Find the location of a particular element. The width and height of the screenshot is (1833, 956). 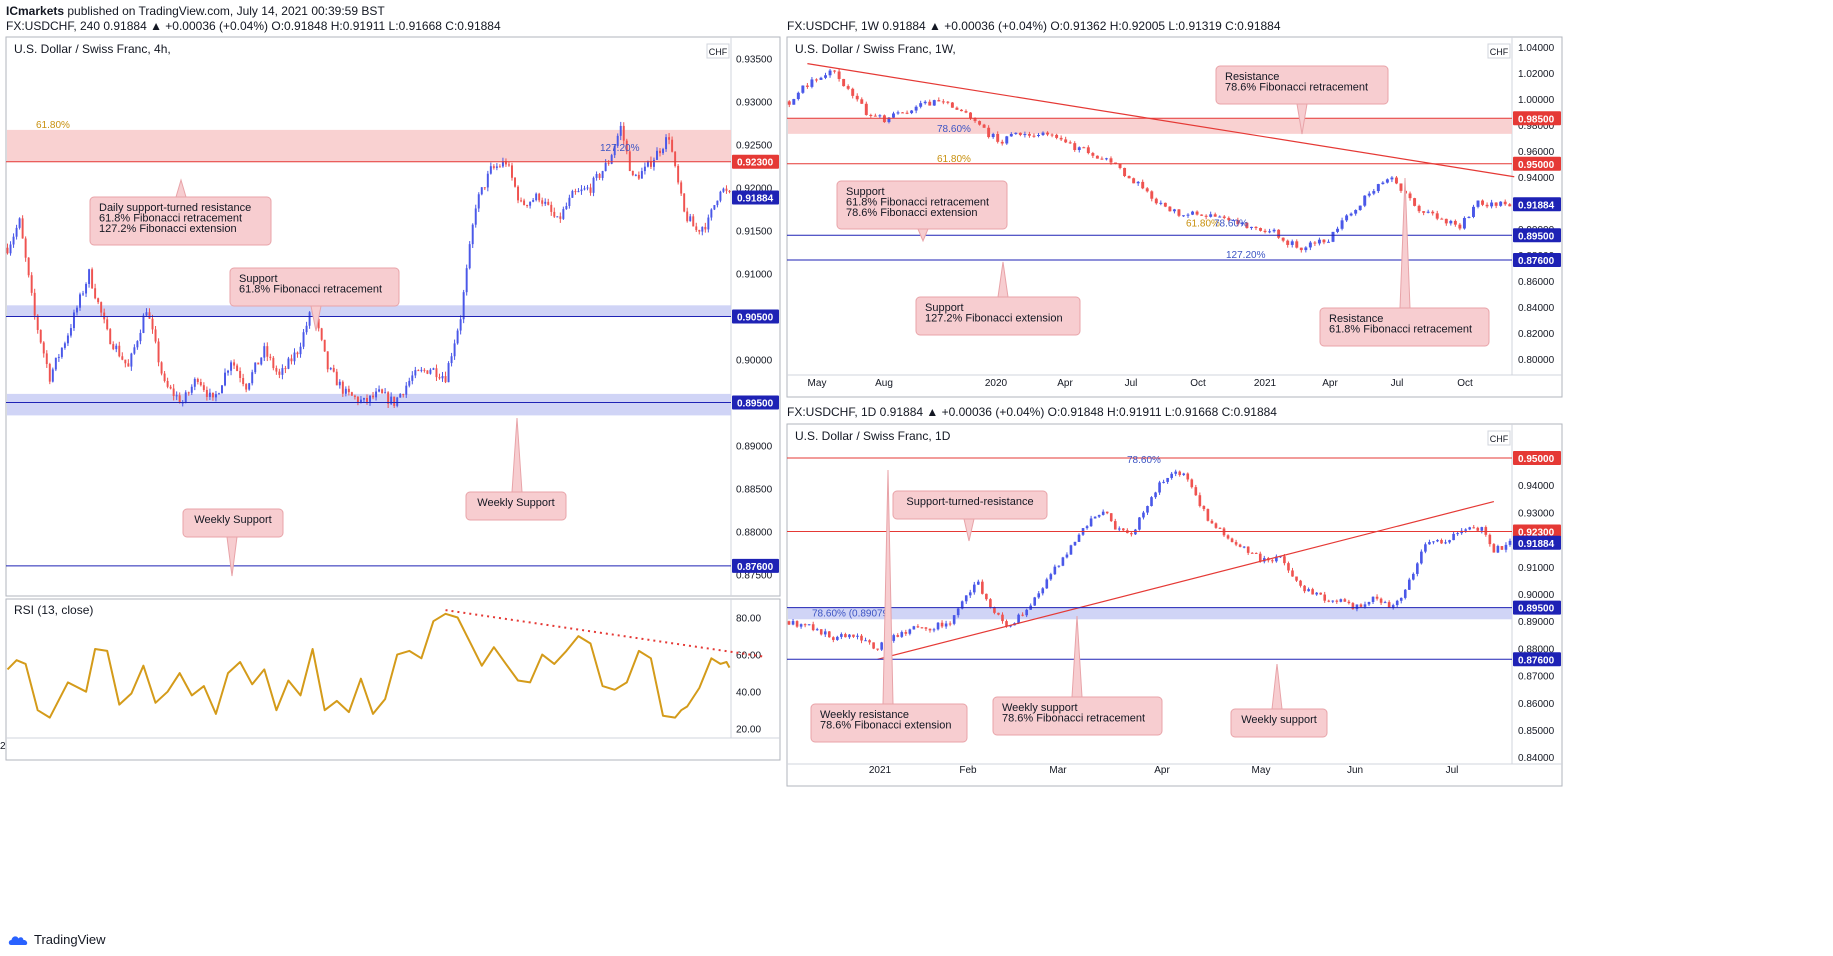

w1-currency-badge is located at coordinates (1499, 51).